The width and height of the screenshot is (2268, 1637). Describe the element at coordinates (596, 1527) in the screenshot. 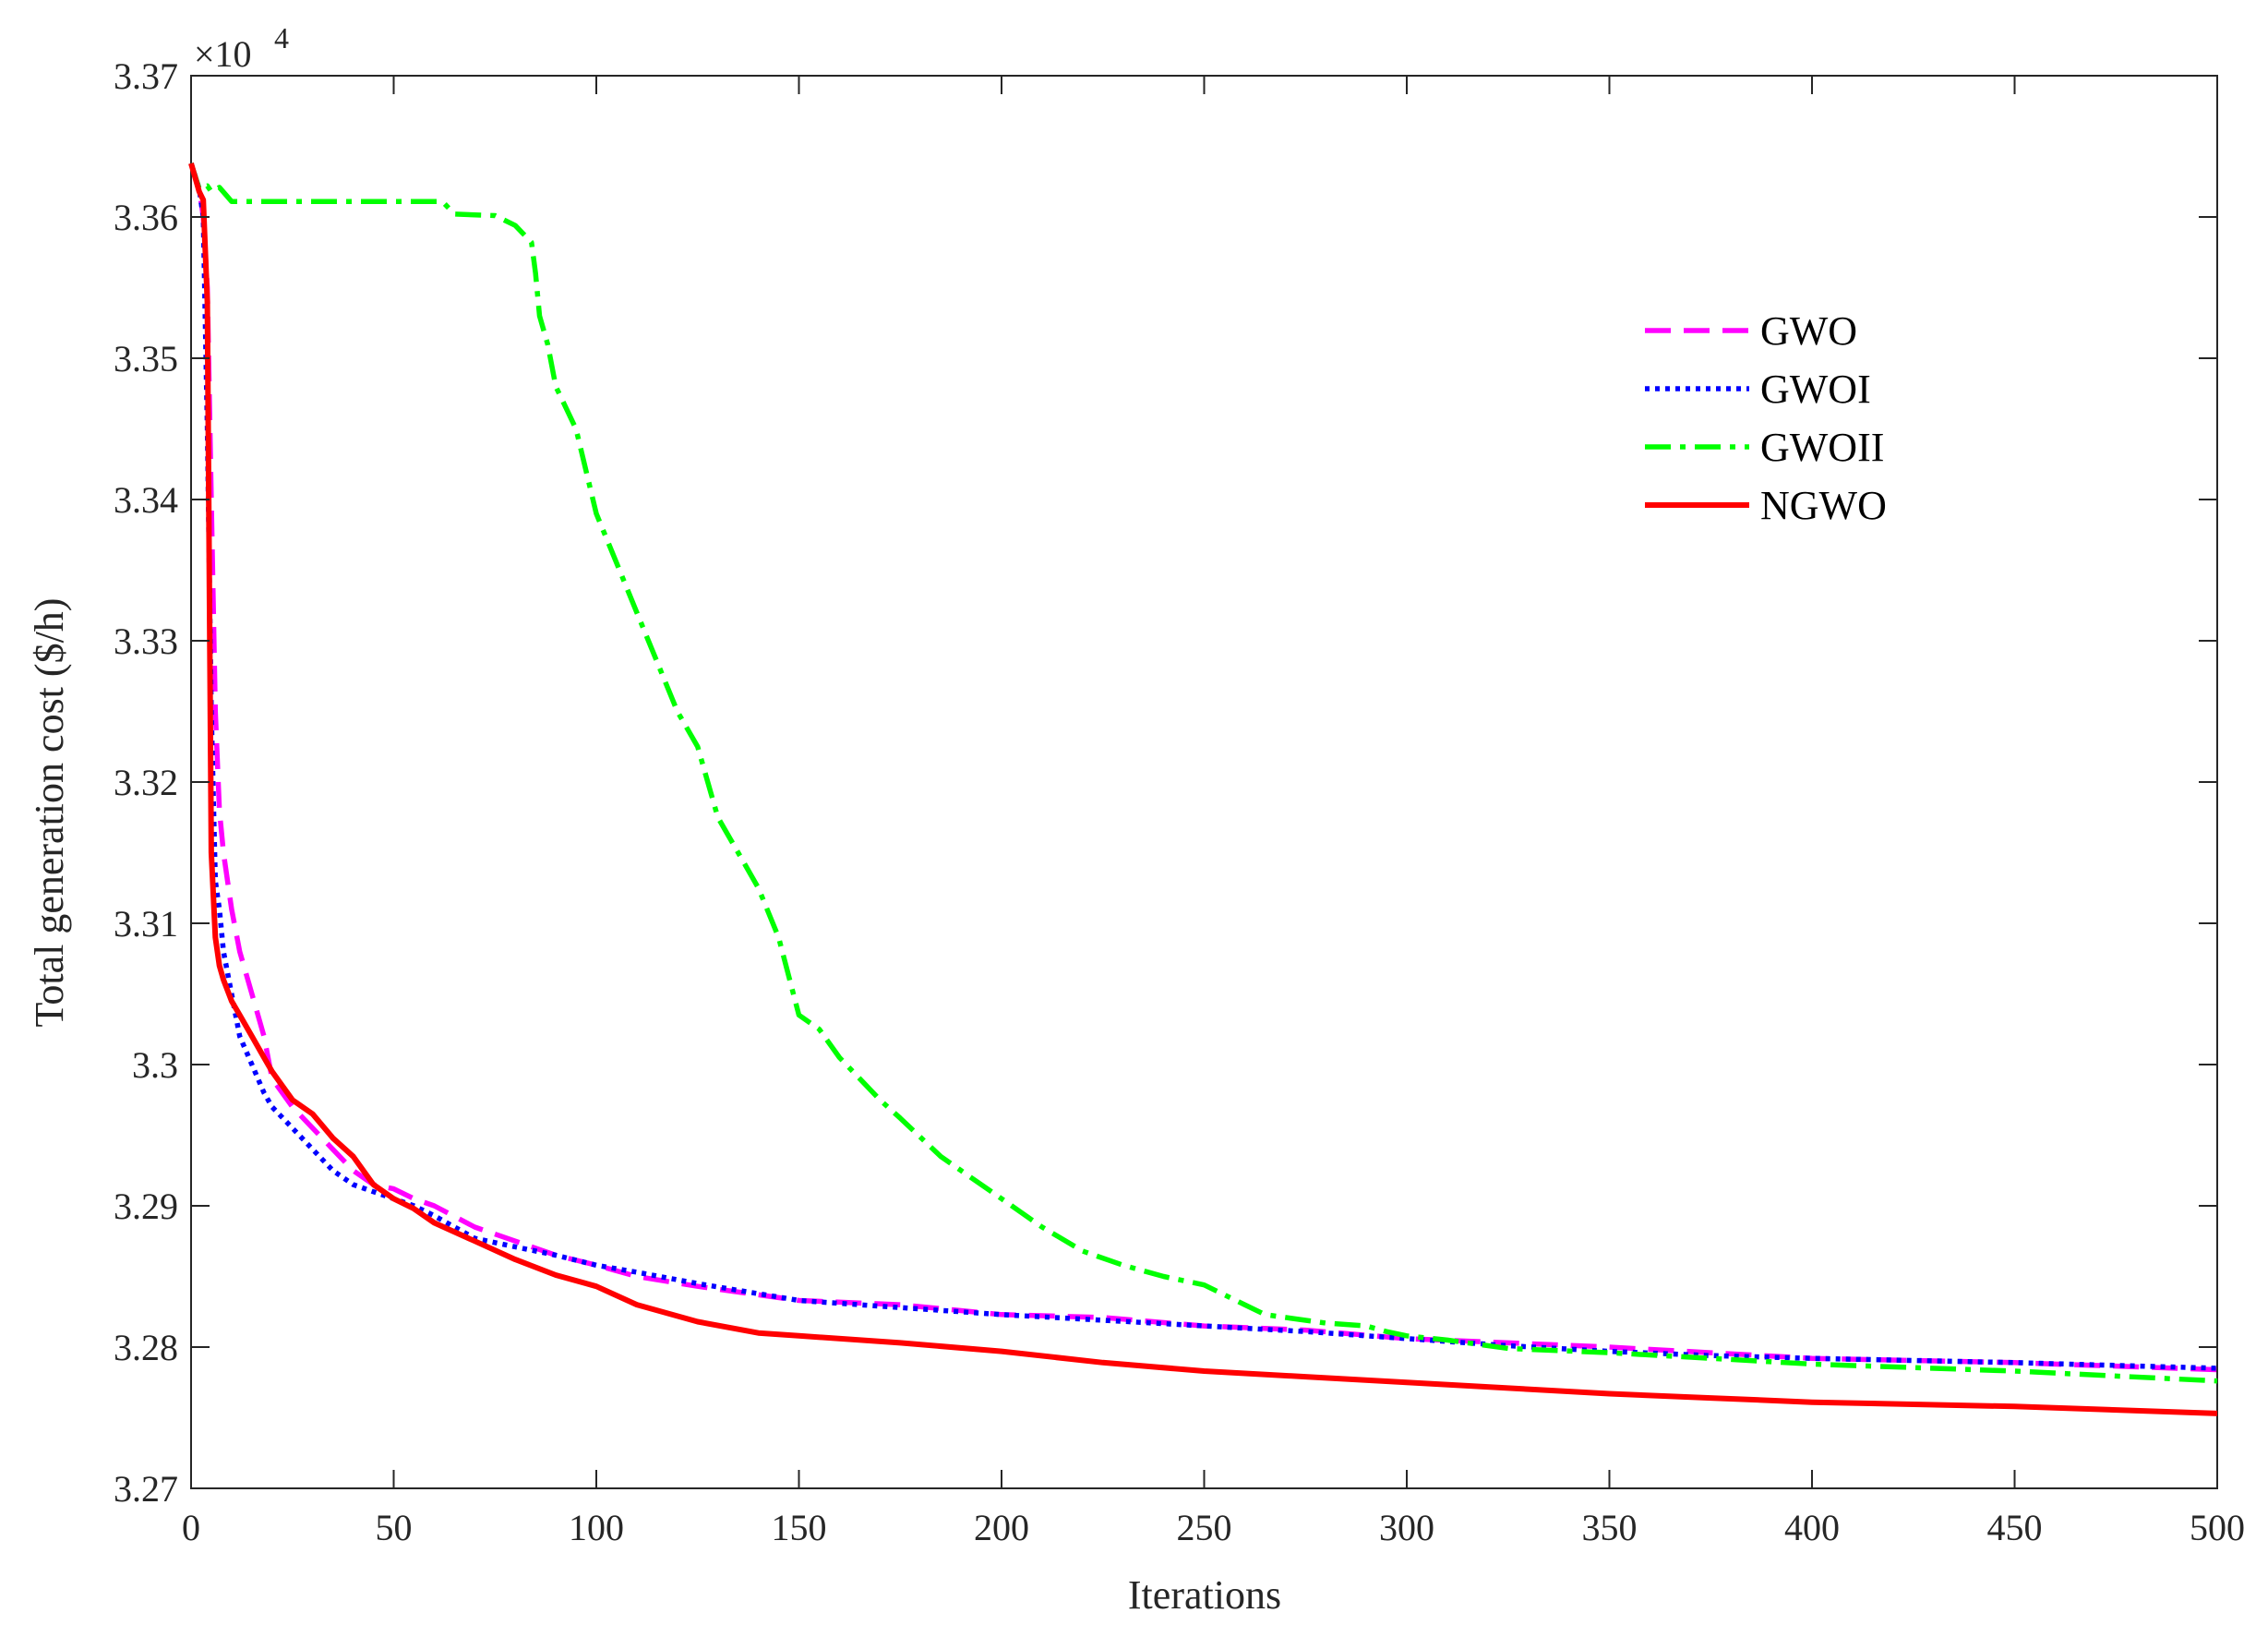

I see `x-tick-label: 100` at that location.